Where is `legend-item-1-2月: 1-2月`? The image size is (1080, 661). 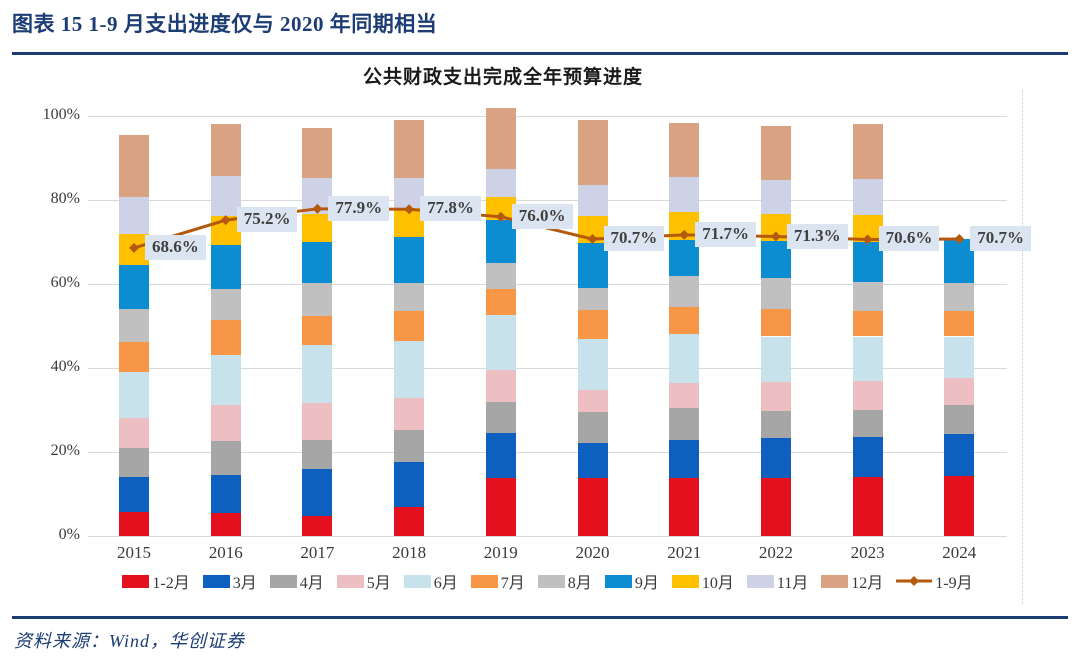 legend-item-1-2月: 1-2月 is located at coordinates (156, 581).